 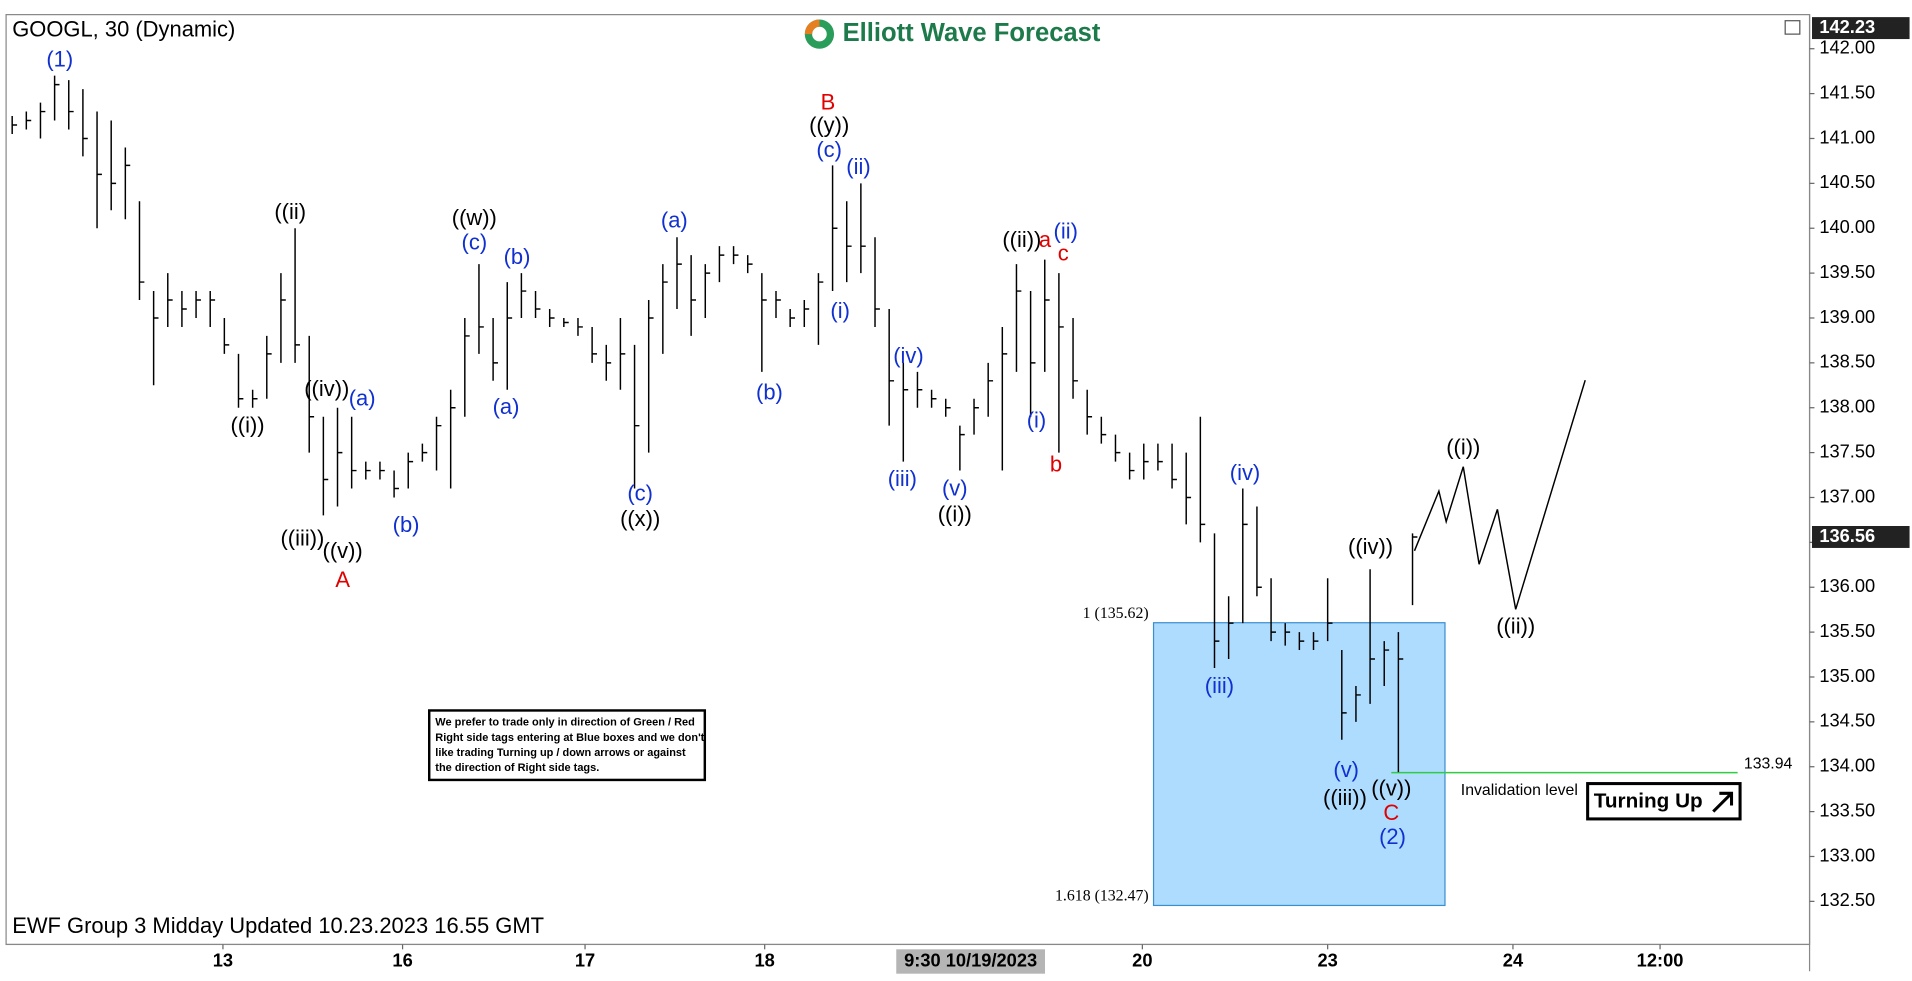 What do you see at coordinates (1299, 764) in the screenshot?
I see `blue-box` at bounding box center [1299, 764].